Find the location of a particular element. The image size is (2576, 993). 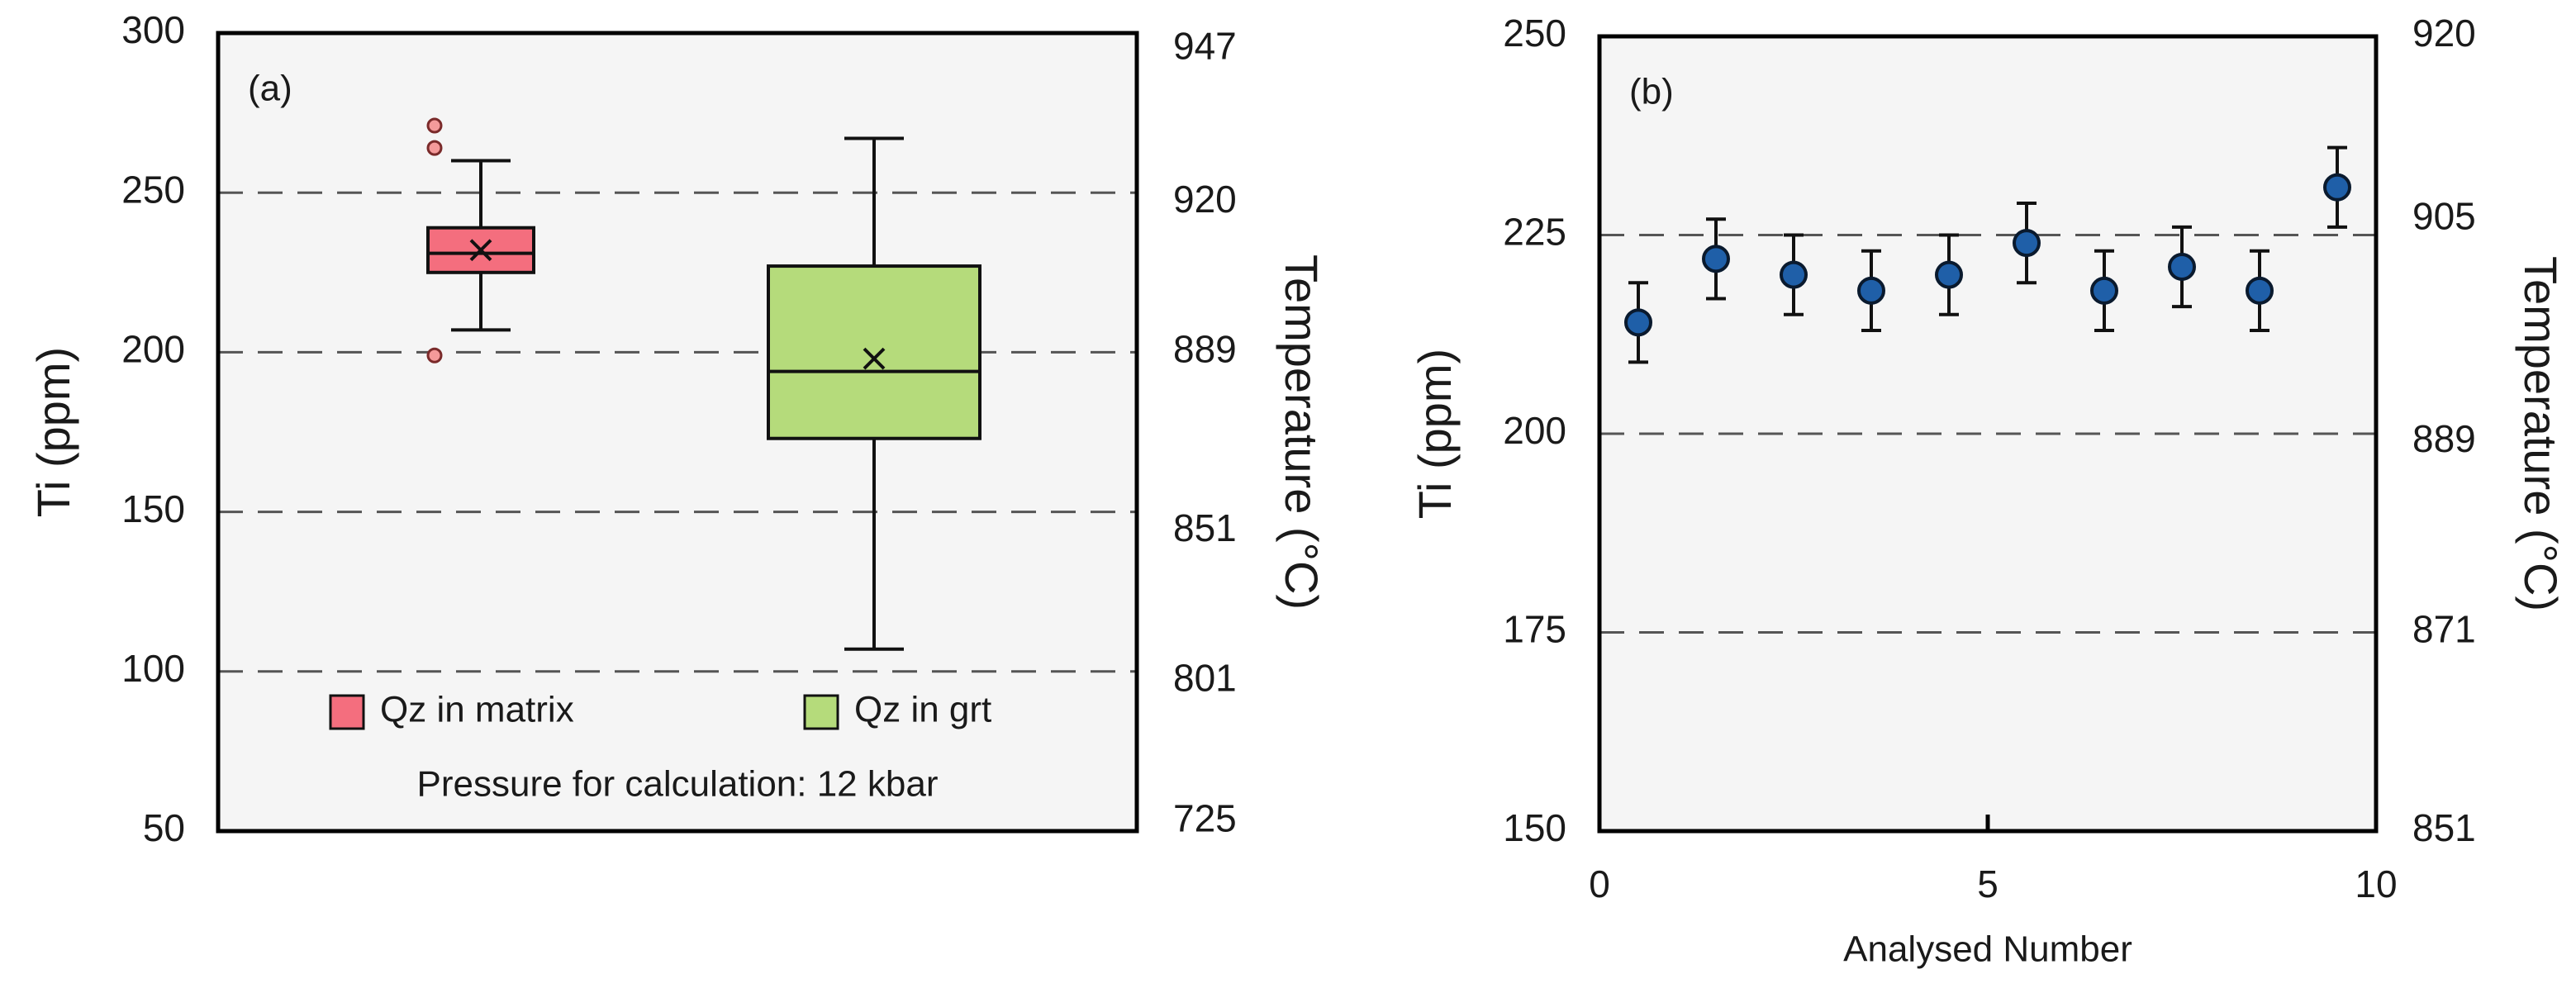

y2-tick-label: 947 is located at coordinates (1205, 46).